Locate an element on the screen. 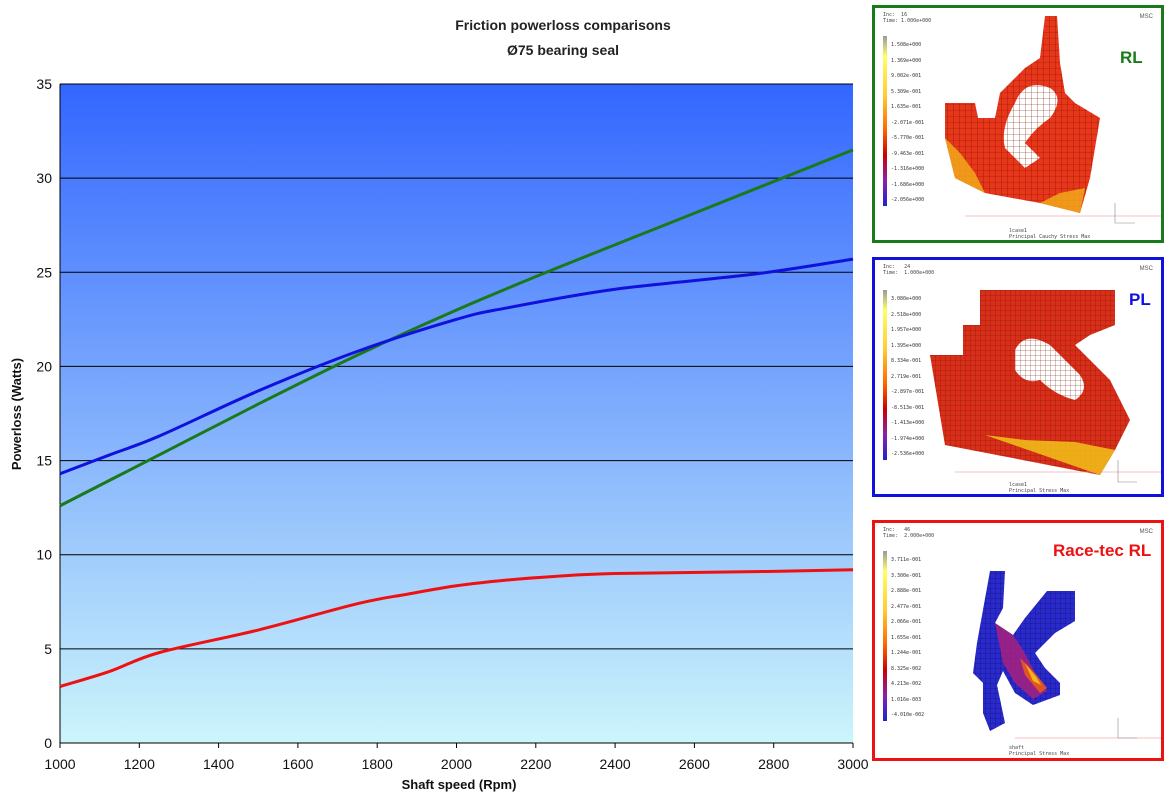 The image size is (1165, 798). chart-title-line-1: Friction powerloss comparisons is located at coordinates (563, 25).